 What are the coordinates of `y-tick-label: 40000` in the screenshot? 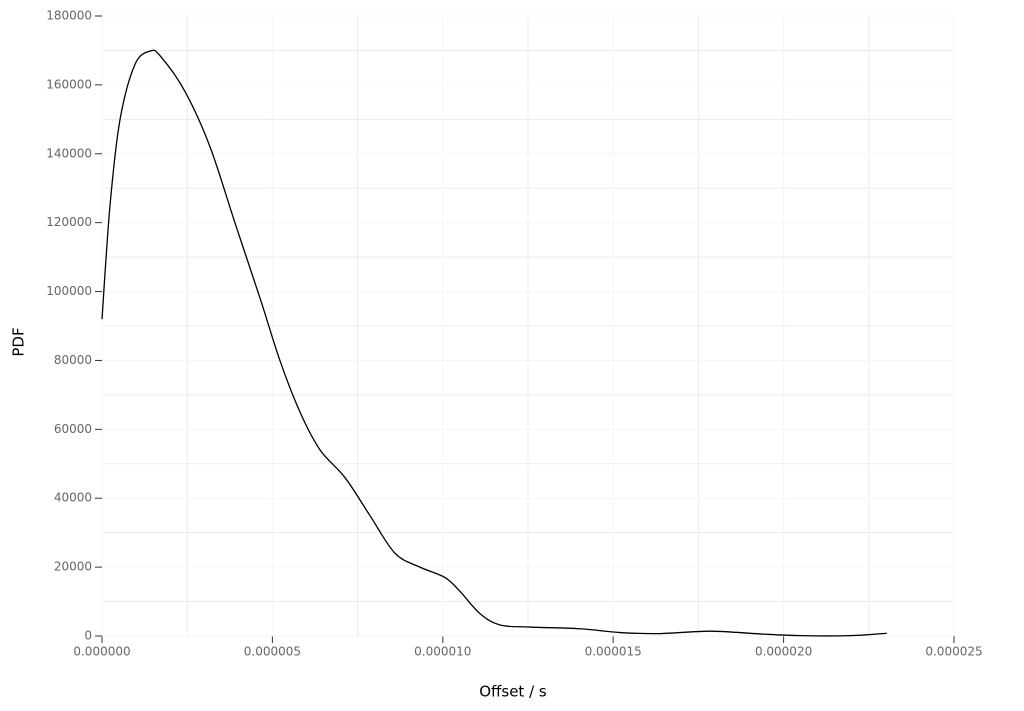 It's located at (73, 498).